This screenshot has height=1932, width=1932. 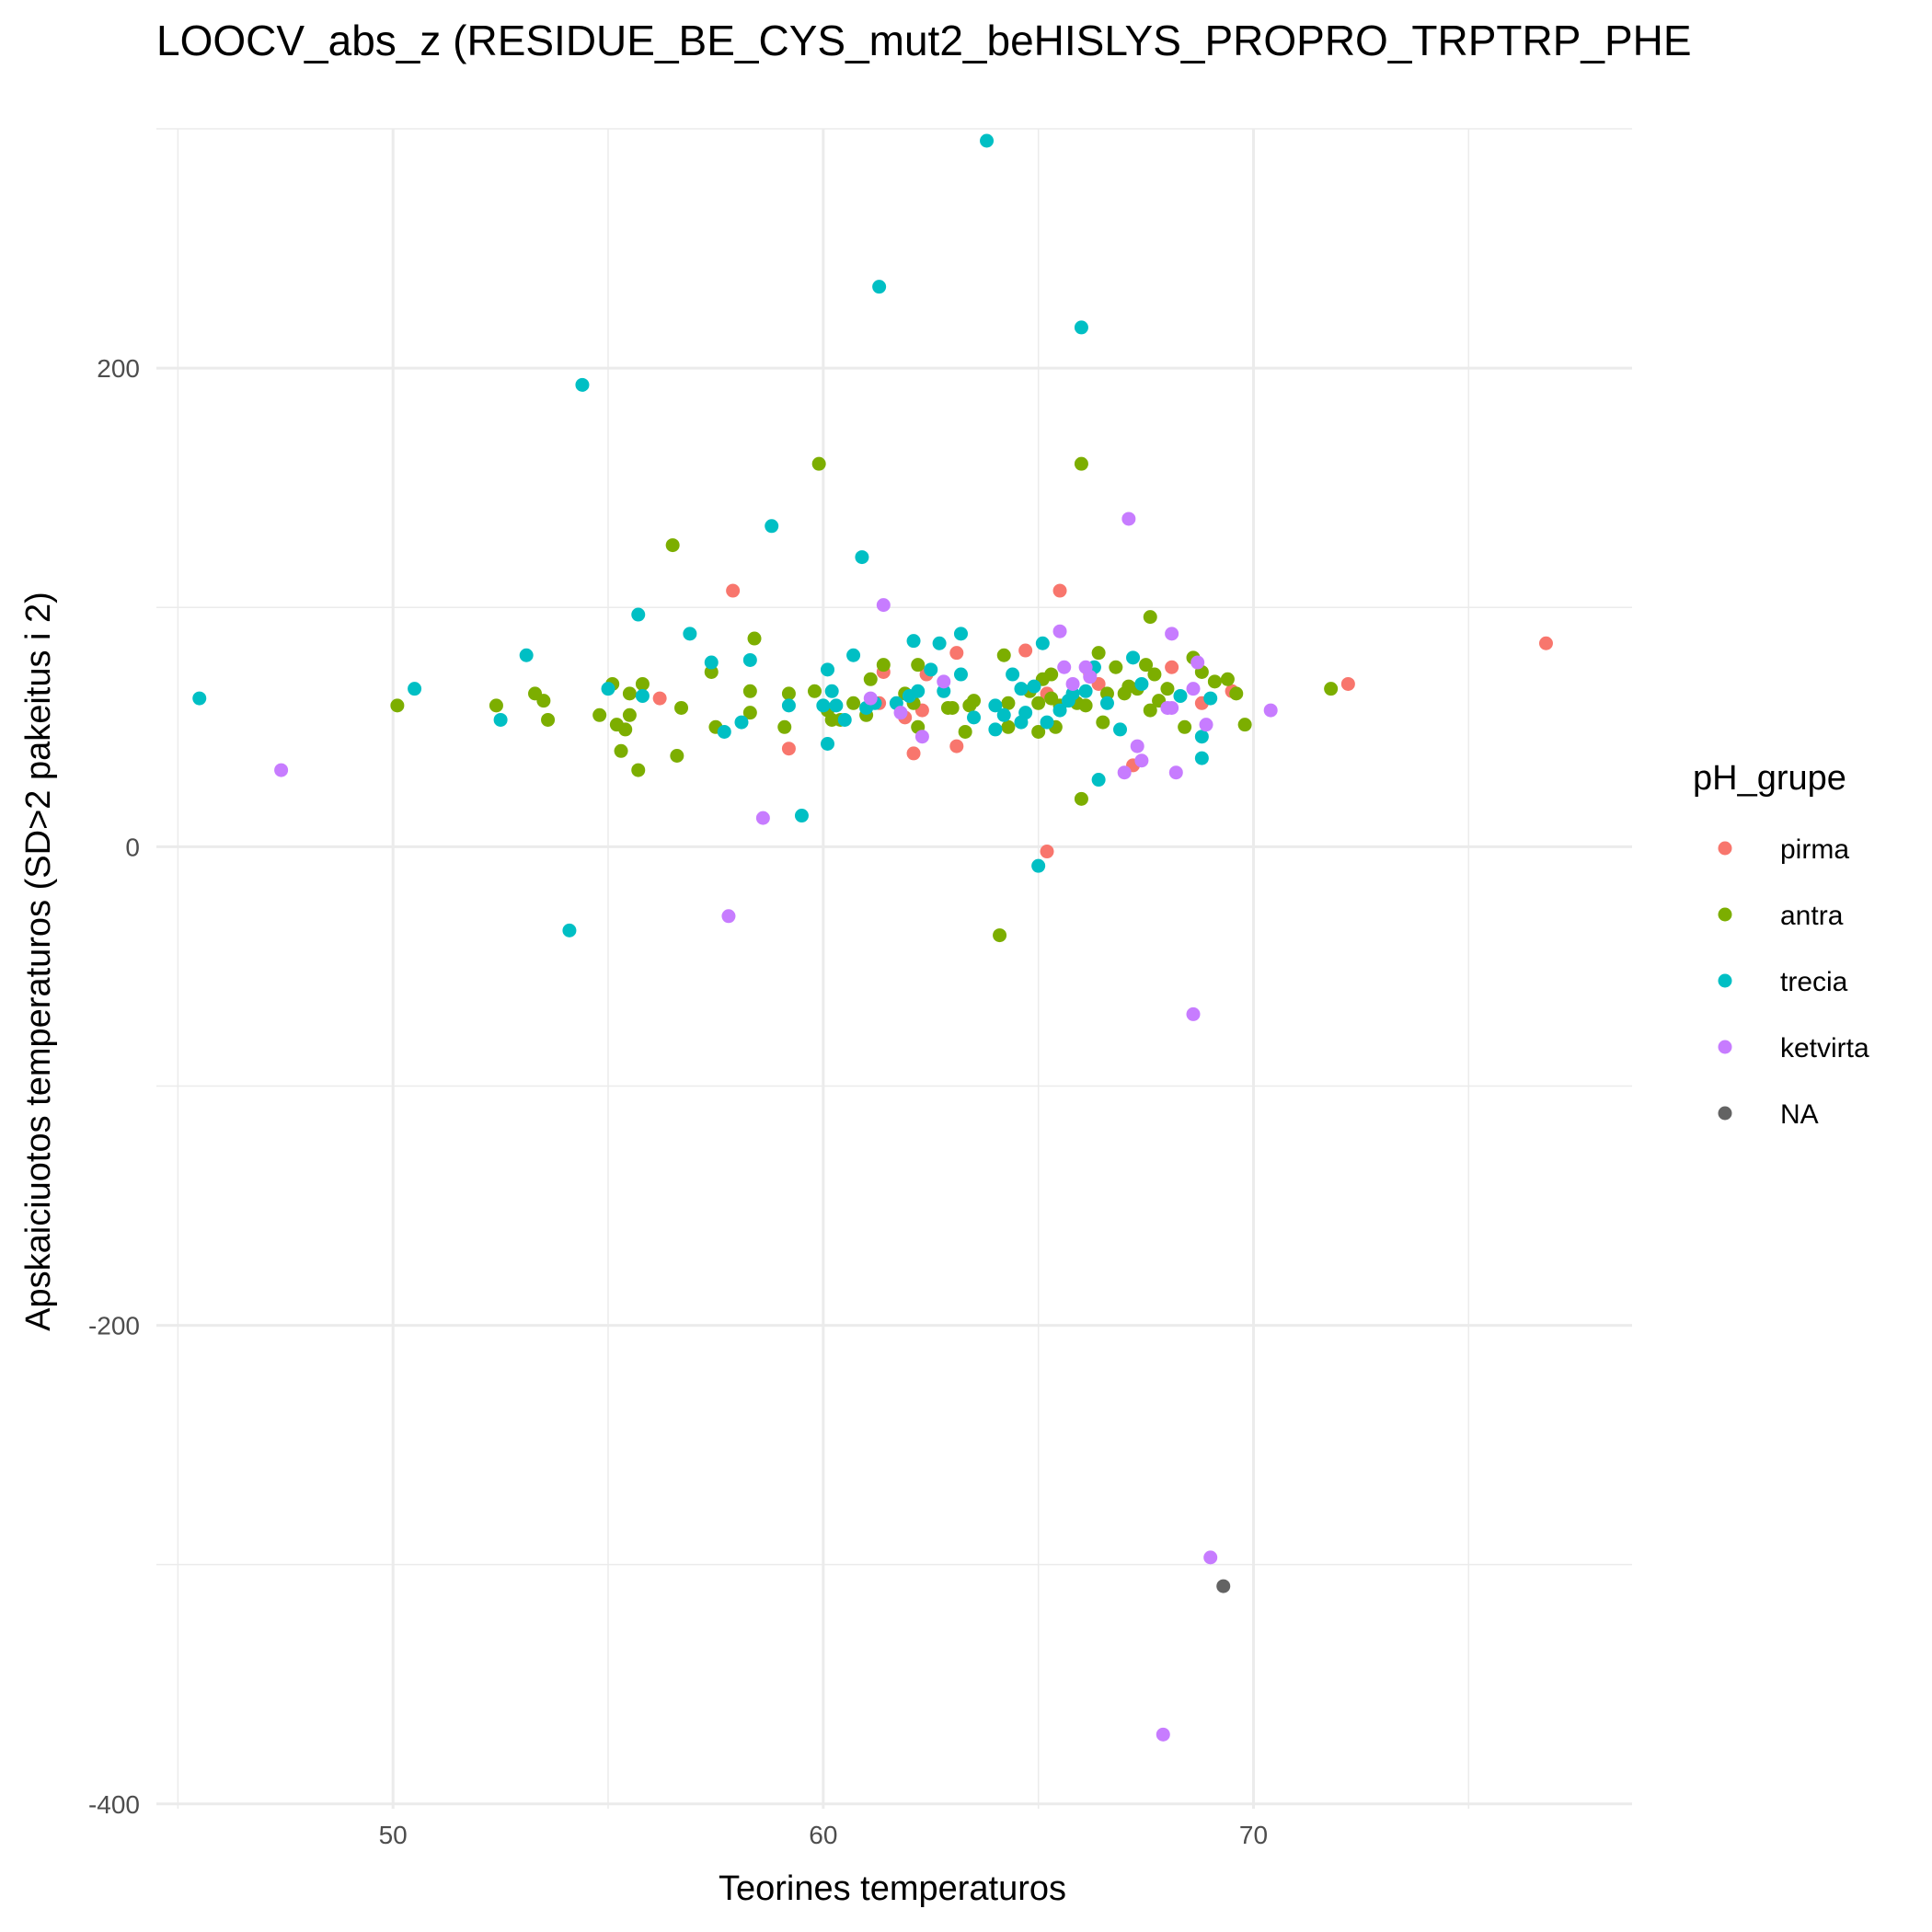 What do you see at coordinates (1812, 916) in the screenshot?
I see `legend-label: antra` at bounding box center [1812, 916].